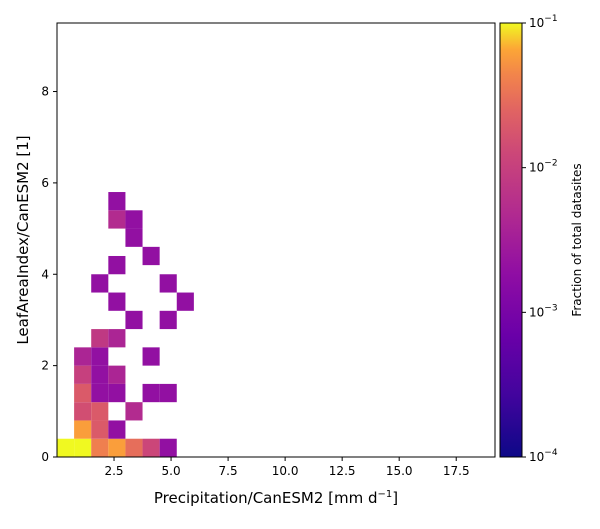 The height and width of the screenshot is (529, 600). Describe the element at coordinates (285, 471) in the screenshot. I see `x-tick-label: 10.0` at that location.